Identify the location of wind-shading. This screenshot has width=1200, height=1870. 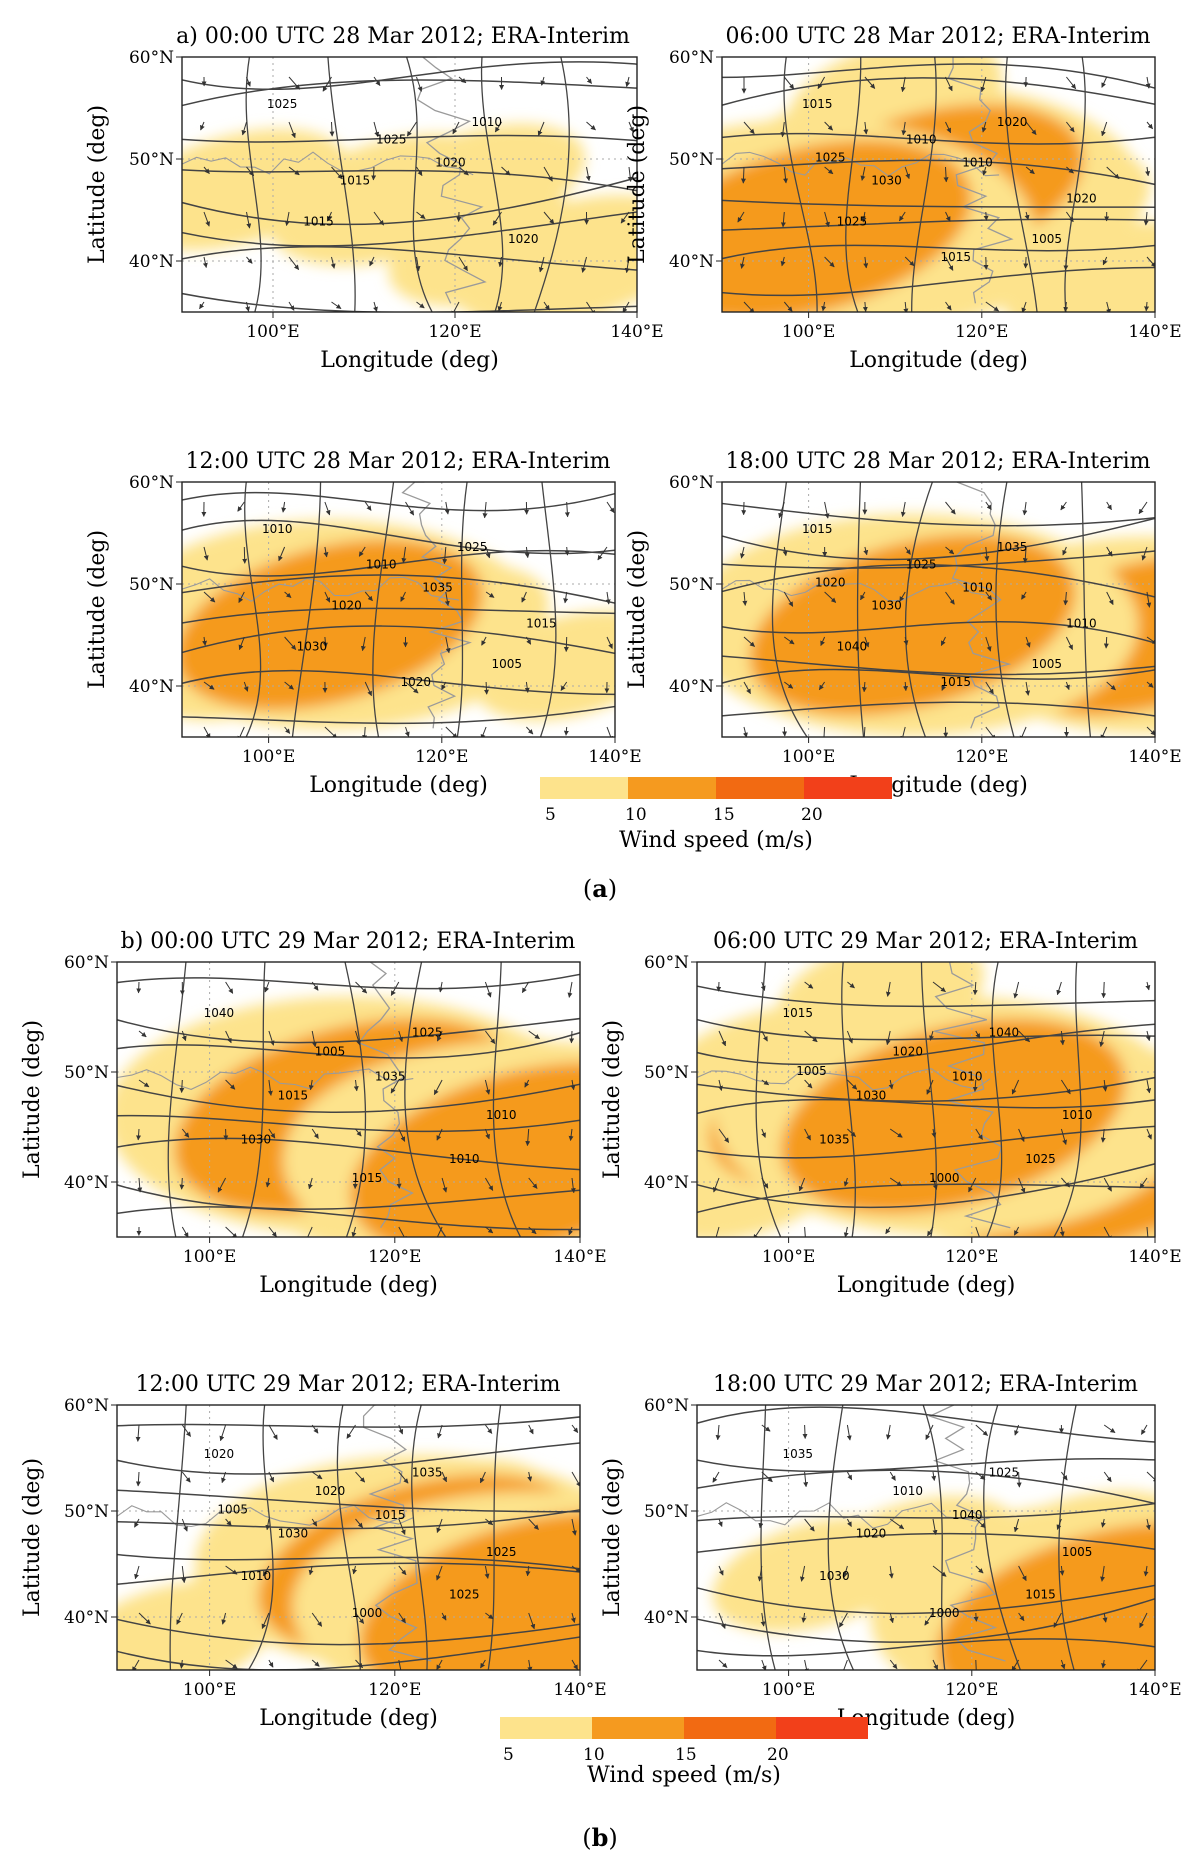
(409, 217).